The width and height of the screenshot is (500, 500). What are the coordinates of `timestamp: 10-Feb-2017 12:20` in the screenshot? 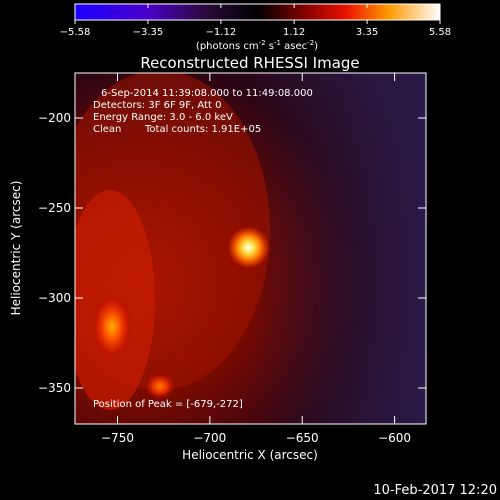 It's located at (435, 490).